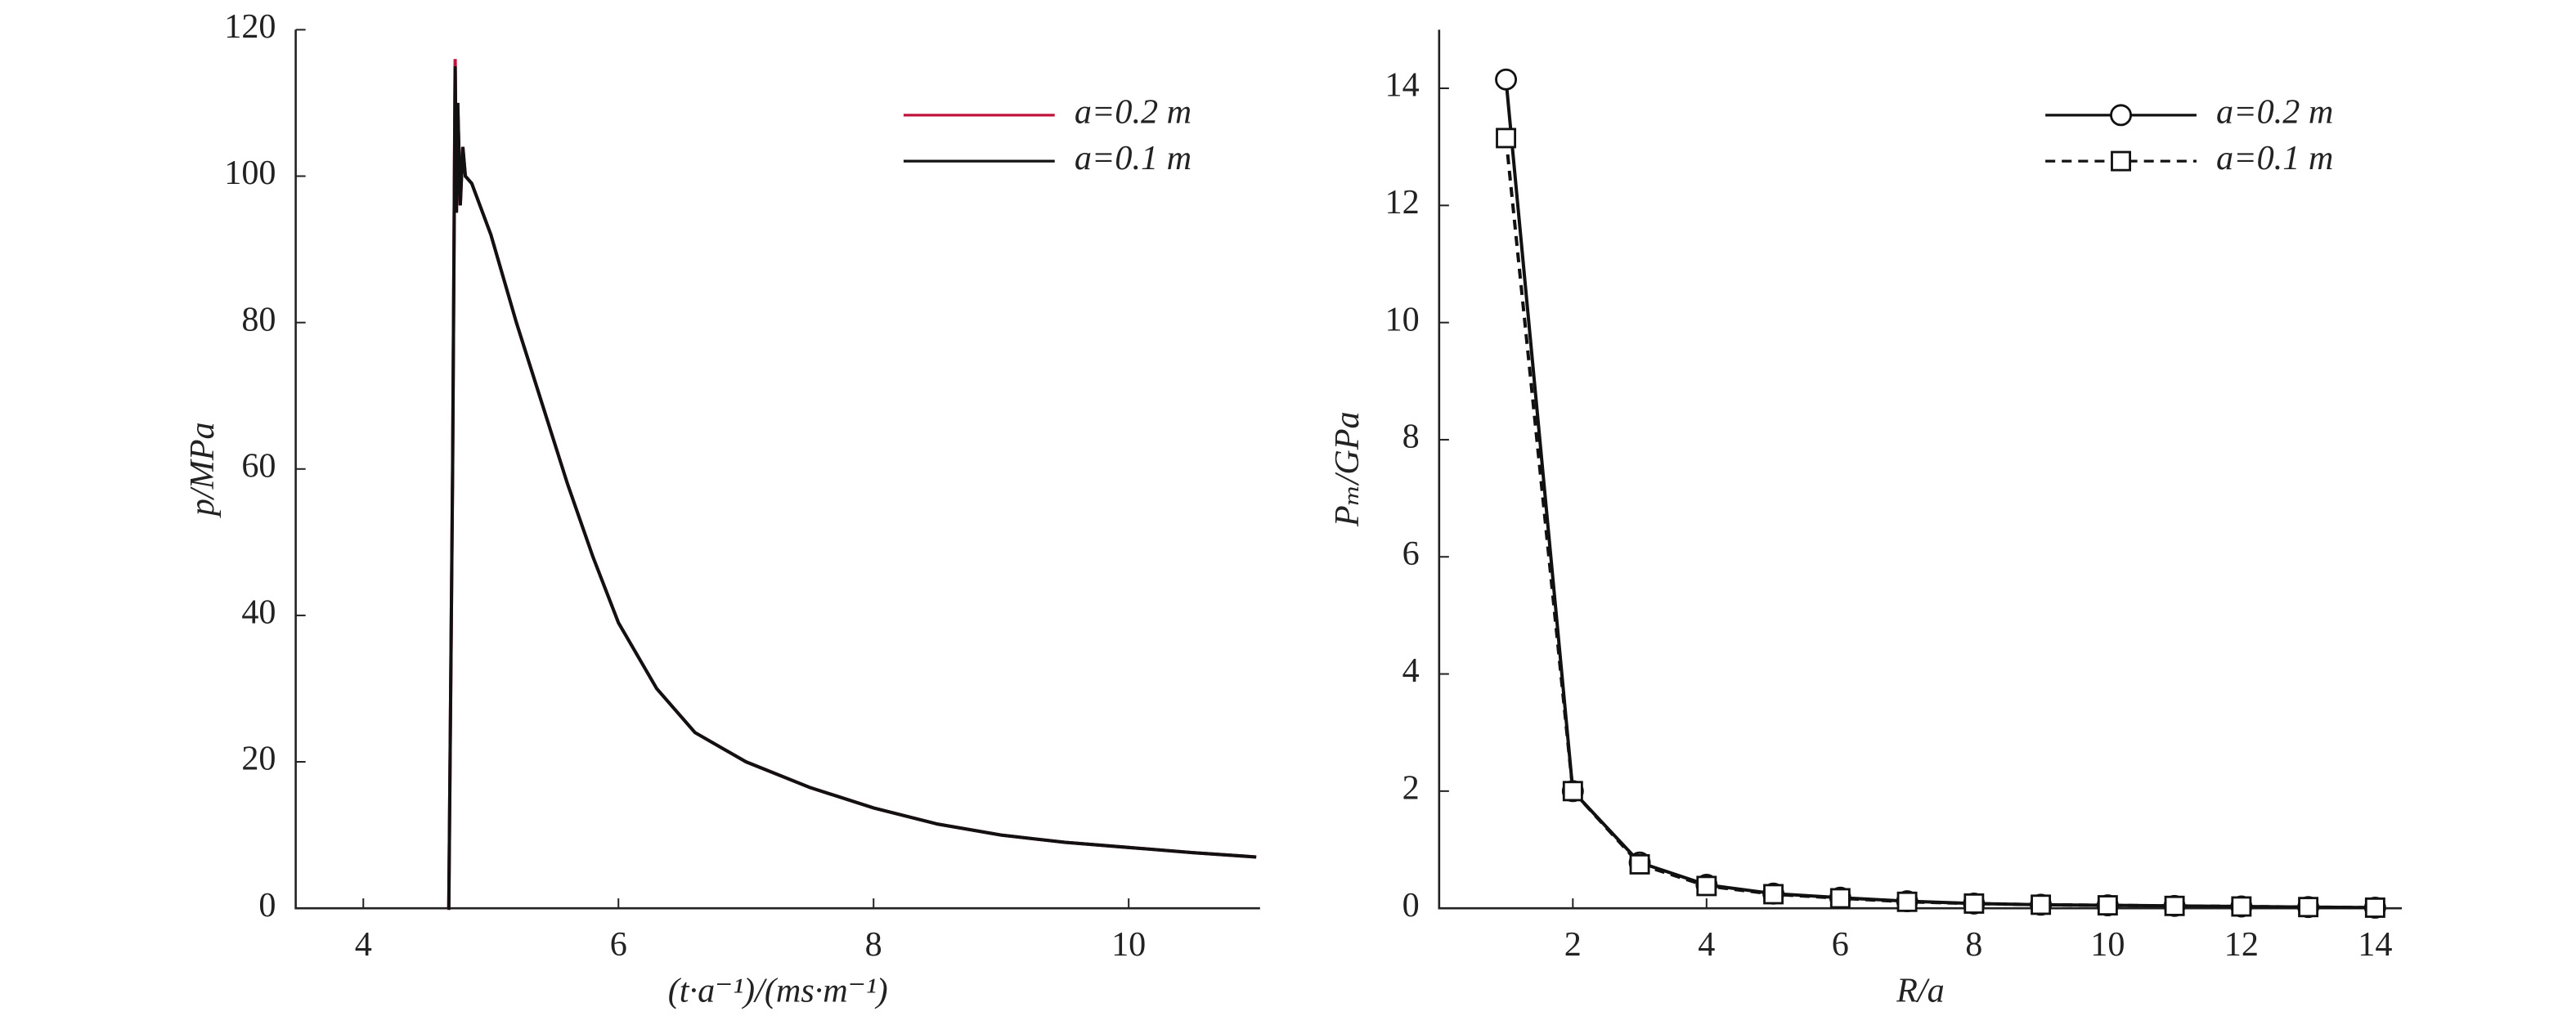  What do you see at coordinates (1411, 788) in the screenshot?
I see `y-tick-label: 2` at bounding box center [1411, 788].